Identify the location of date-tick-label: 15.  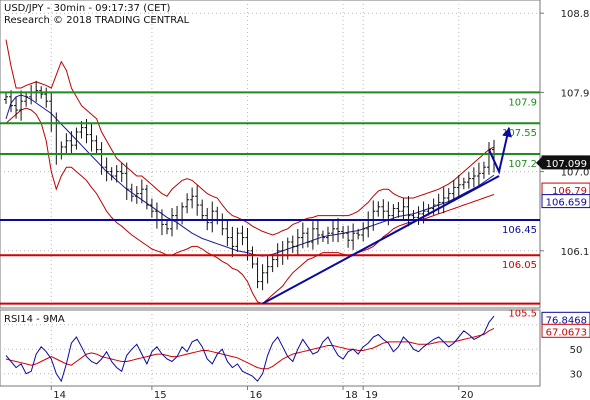
(160, 395).